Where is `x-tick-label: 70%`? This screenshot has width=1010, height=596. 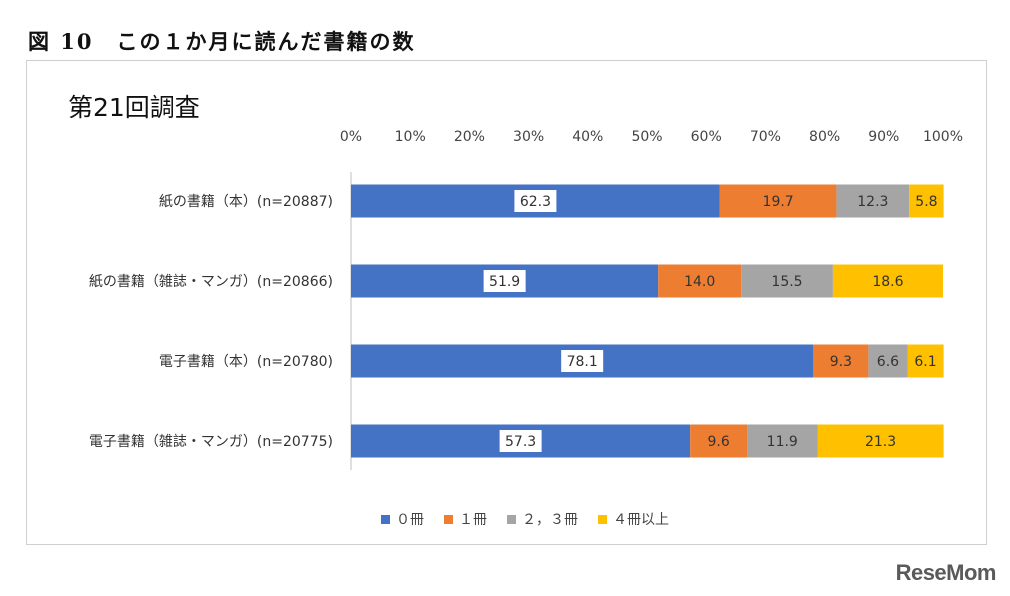 x-tick-label: 70% is located at coordinates (765, 137).